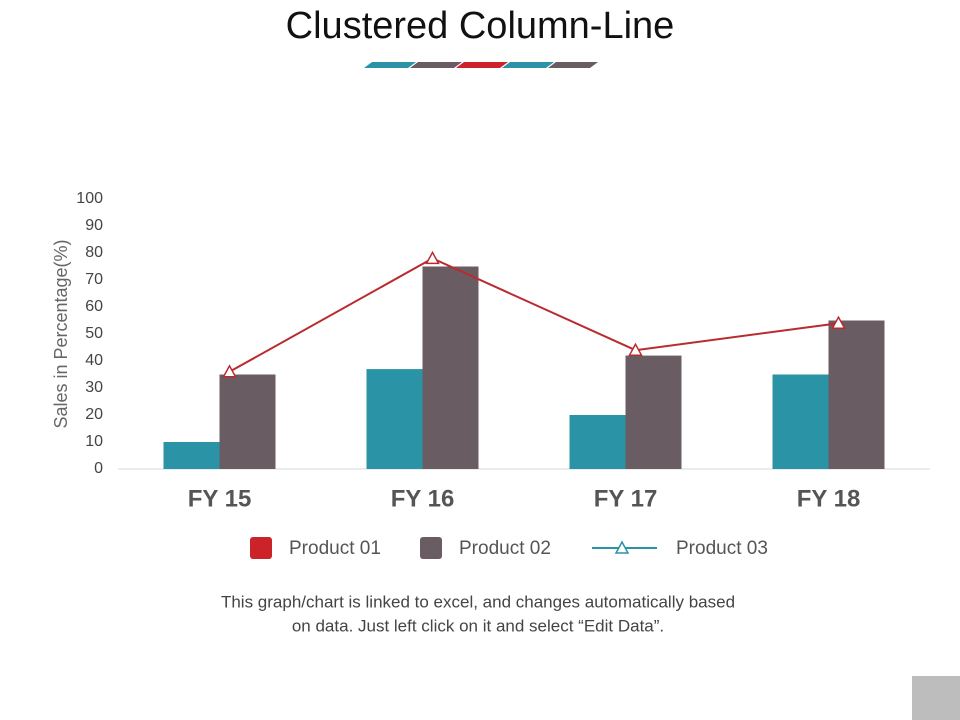 The height and width of the screenshot is (720, 960). I want to click on y-tick-label: 30, so click(94, 387).